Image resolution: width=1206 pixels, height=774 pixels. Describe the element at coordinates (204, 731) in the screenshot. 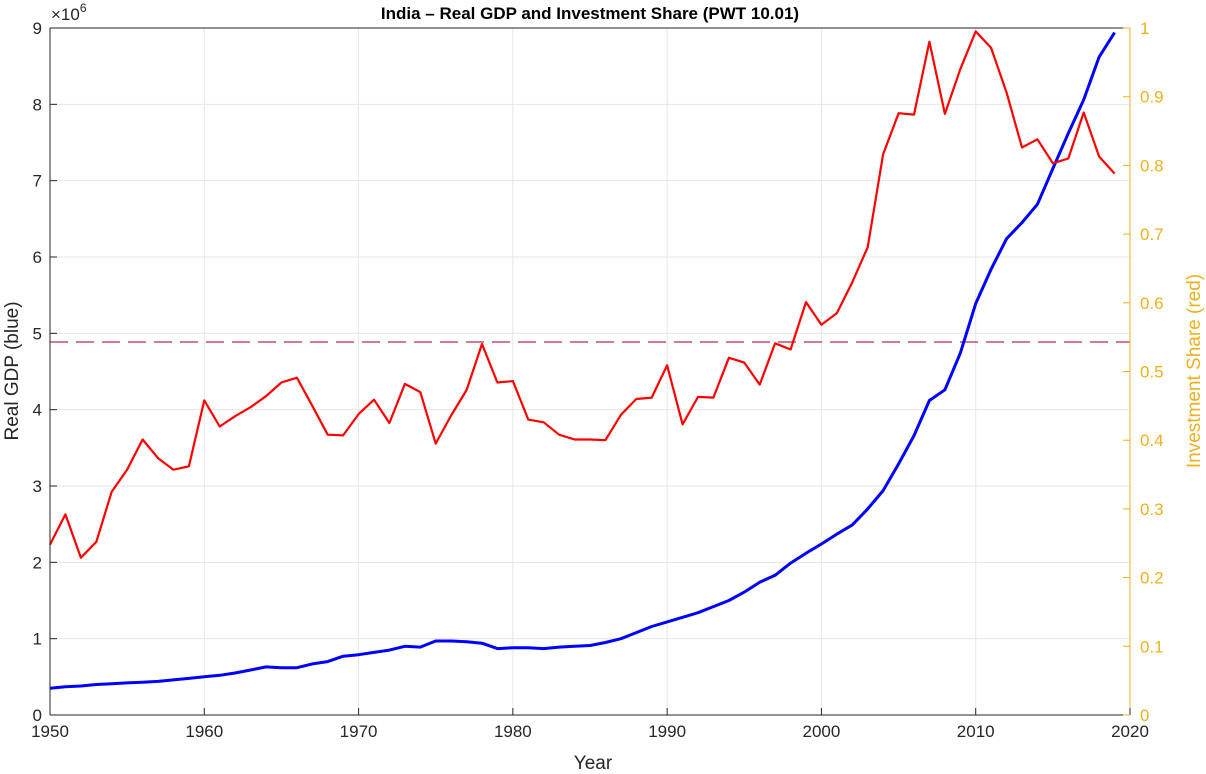

I see `x-tick-label: 1960` at that location.